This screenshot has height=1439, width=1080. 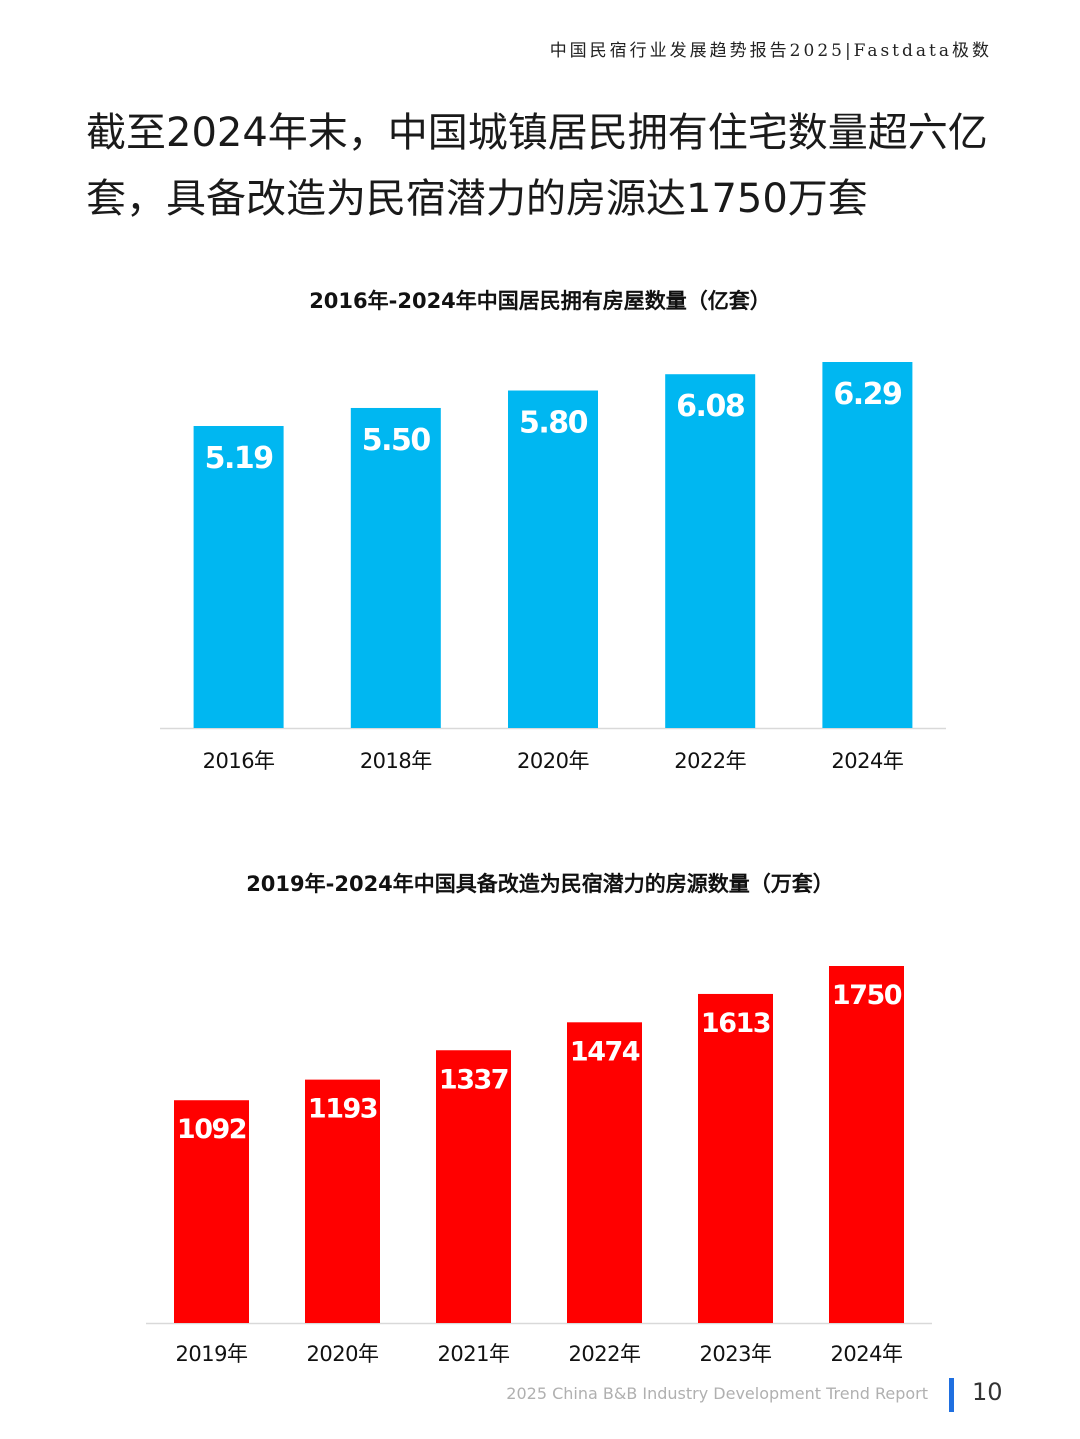 I want to click on report-brand-header: 中国民宿行业发展趋势报告2025|Fastdata极数, so click(x=770, y=51).